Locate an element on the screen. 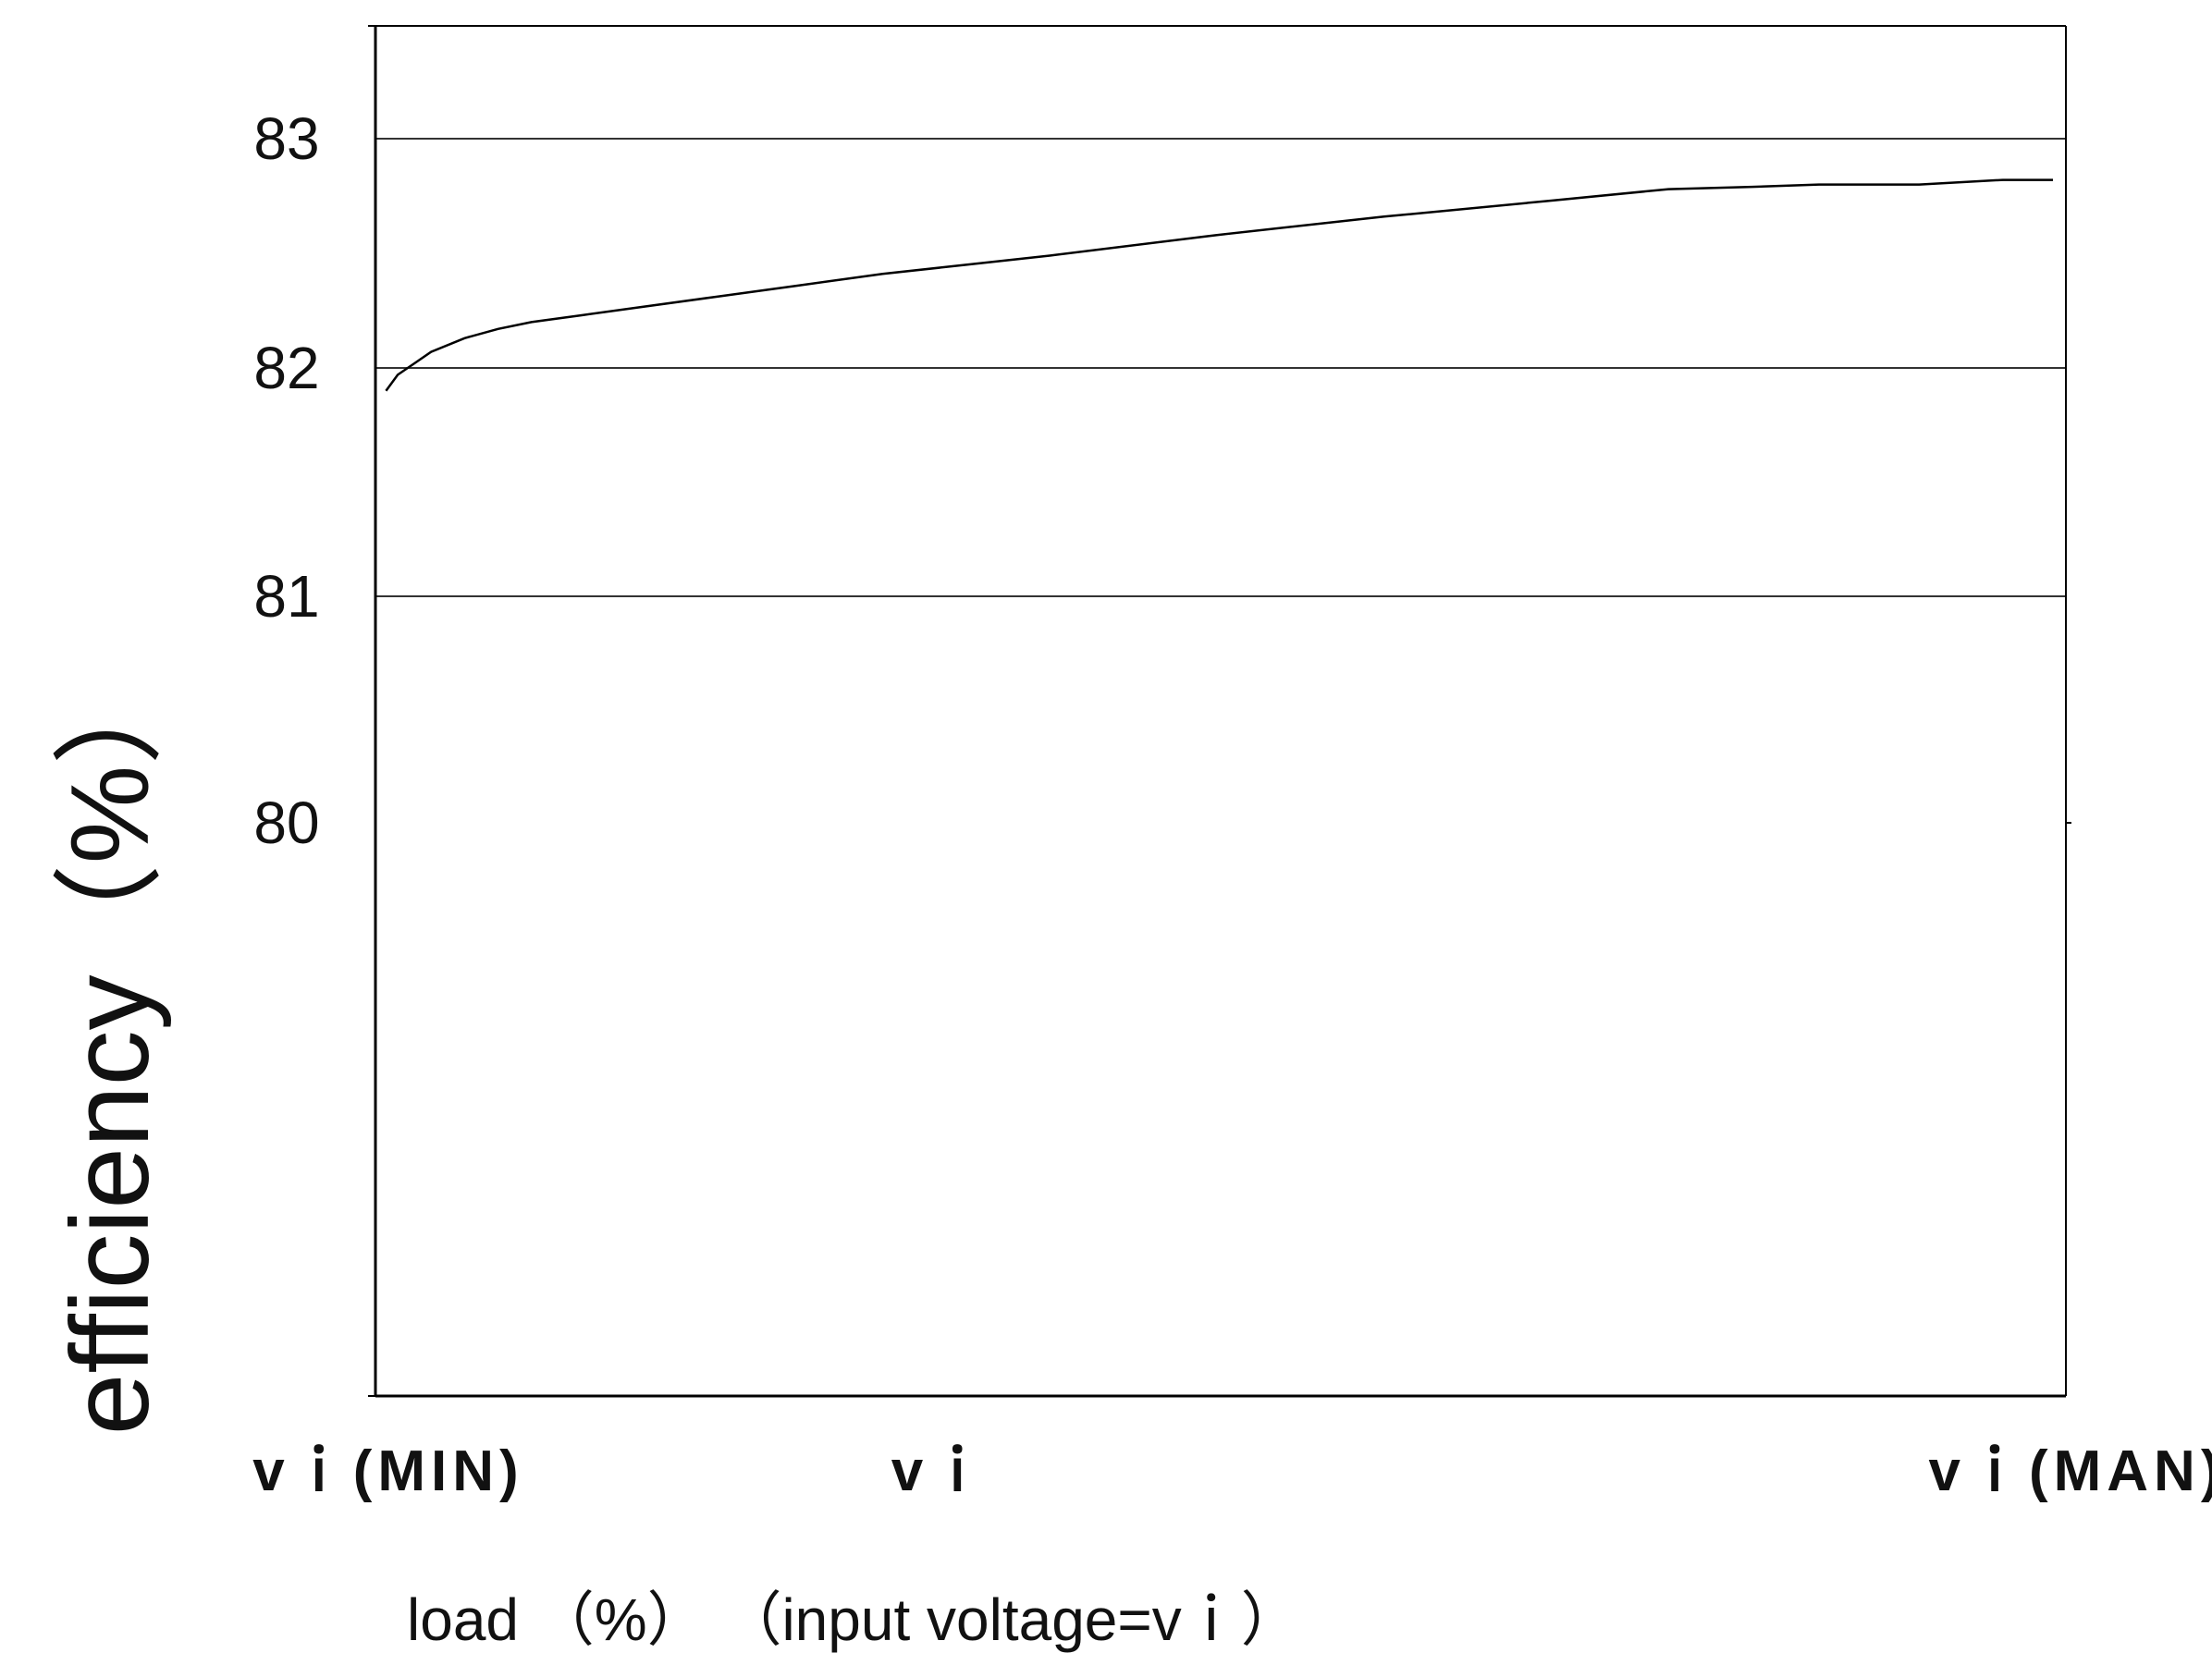 Image resolution: width=2212 pixels, height=1653 pixels. y-tick-label-83: 83 is located at coordinates (286, 138).